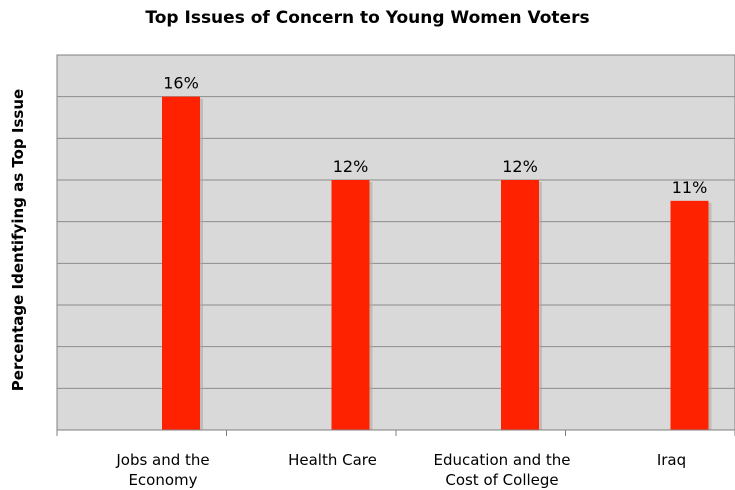 This screenshot has height=490, width=735. Describe the element at coordinates (333, 460) in the screenshot. I see `category-label: Health Care` at that location.